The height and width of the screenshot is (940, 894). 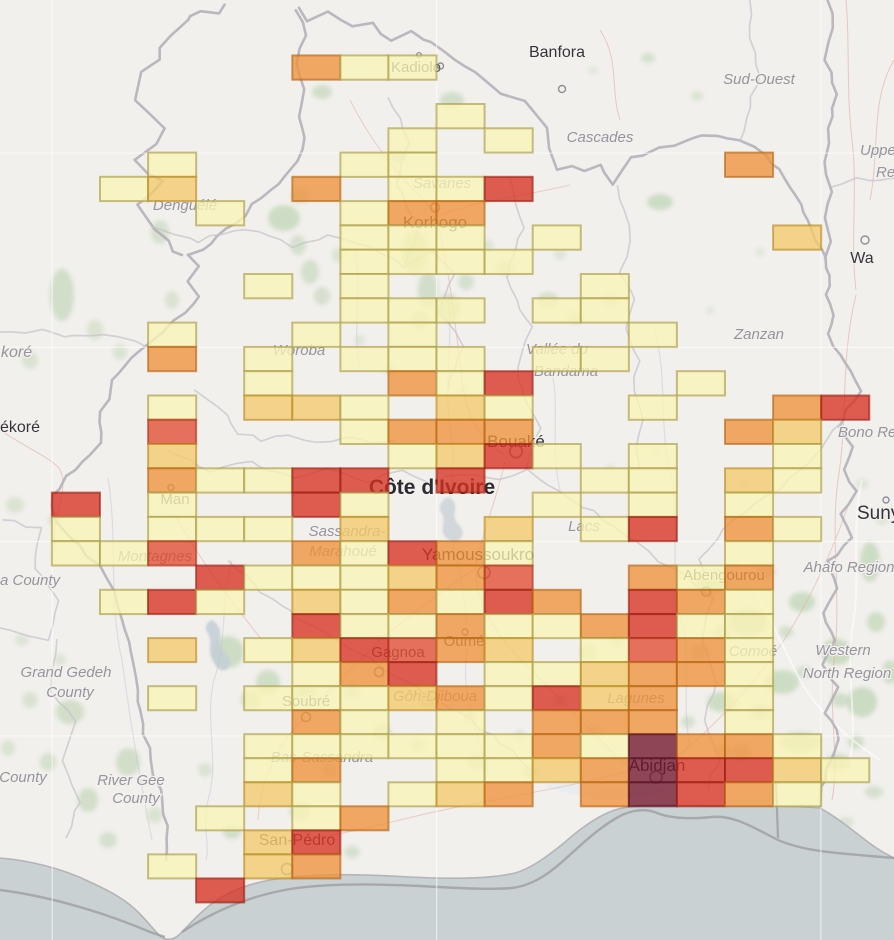 I want to click on svg-text: Grand Gedeh, so click(x=66, y=672).